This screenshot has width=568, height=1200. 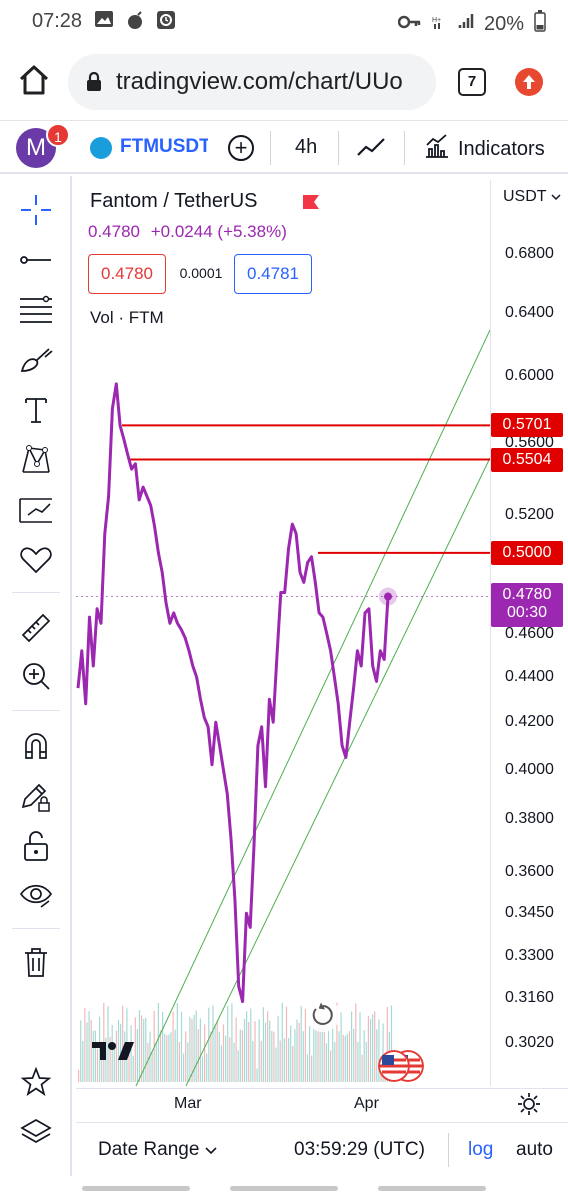 What do you see at coordinates (36, 360) in the screenshot?
I see `brush-icon` at bounding box center [36, 360].